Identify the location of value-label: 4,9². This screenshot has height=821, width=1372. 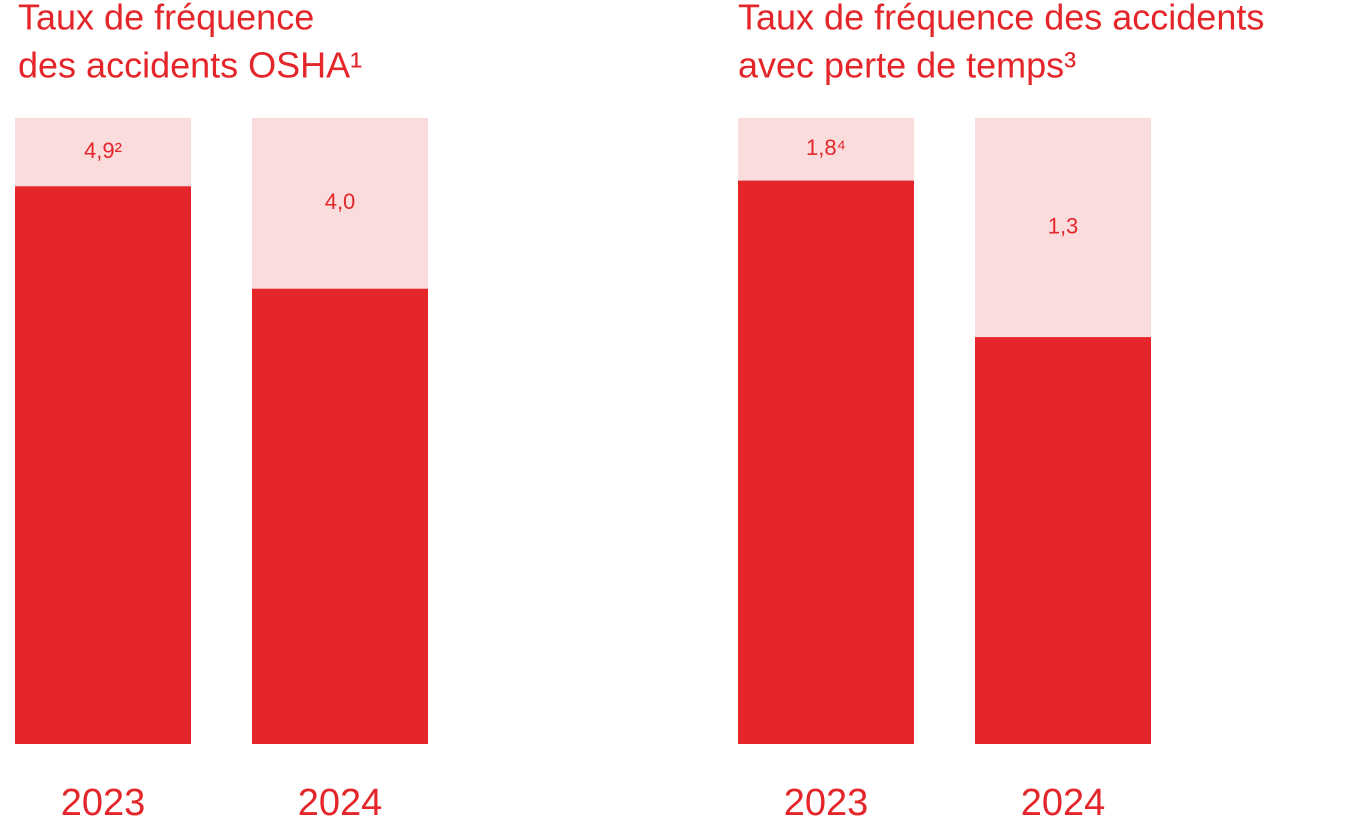
(103, 150).